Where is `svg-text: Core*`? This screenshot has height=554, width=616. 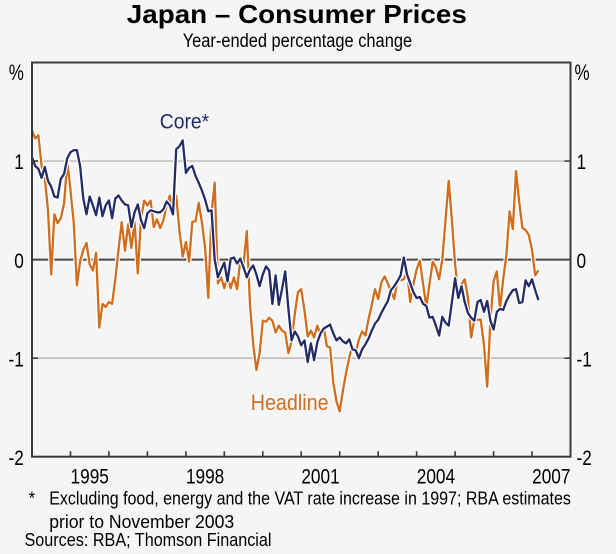 svg-text: Core* is located at coordinates (184, 122).